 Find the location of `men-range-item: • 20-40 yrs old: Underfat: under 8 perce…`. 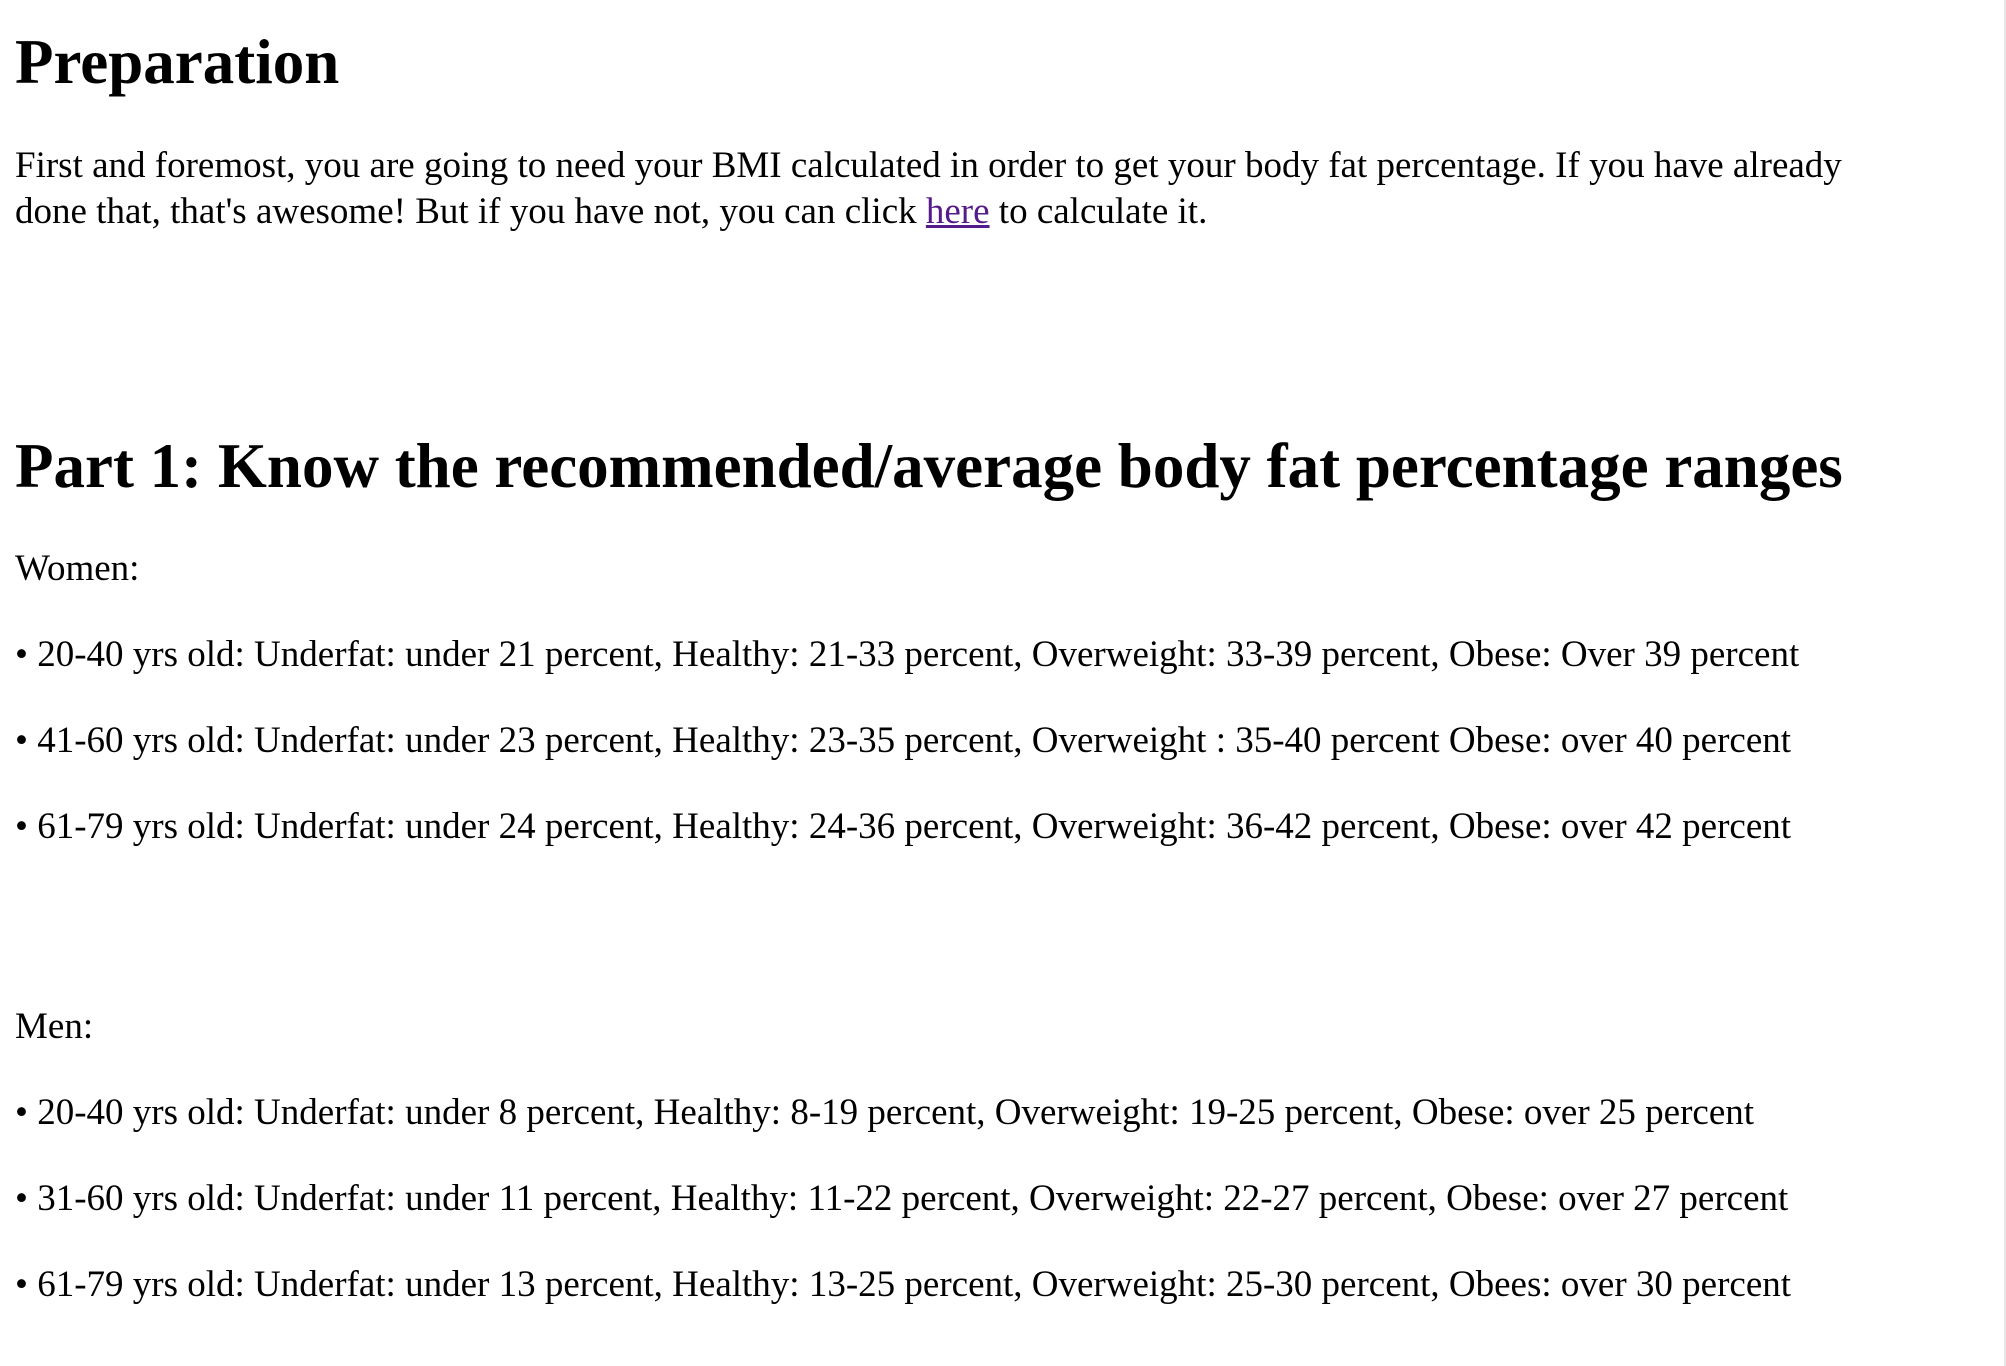

men-range-item: • 20-40 yrs old: Underfat: under 8 perce… is located at coordinates (885, 1112).